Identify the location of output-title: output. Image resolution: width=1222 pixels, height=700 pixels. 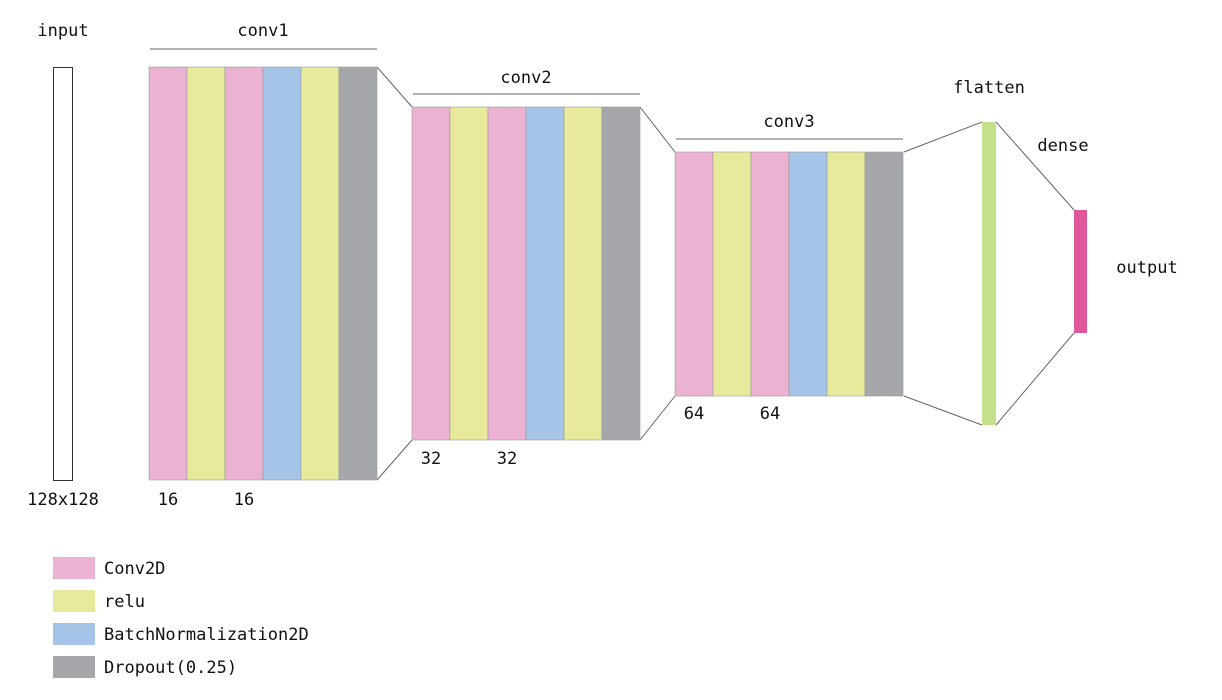
(1146, 268).